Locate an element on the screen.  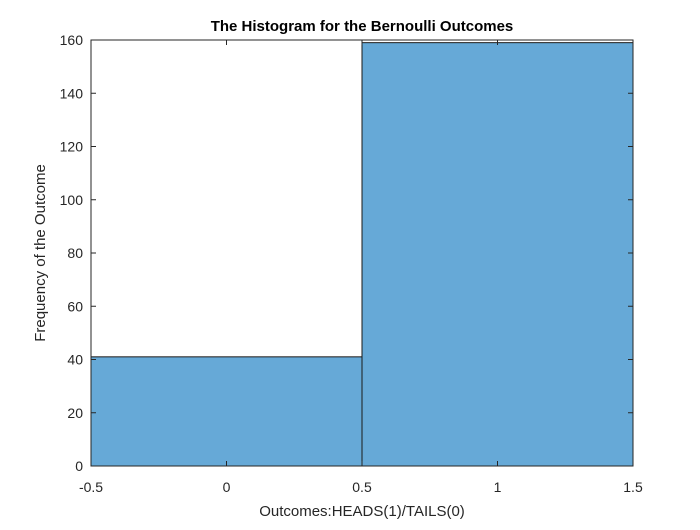
y-axis-label: Frequency of the Outcome is located at coordinates (40, 253).